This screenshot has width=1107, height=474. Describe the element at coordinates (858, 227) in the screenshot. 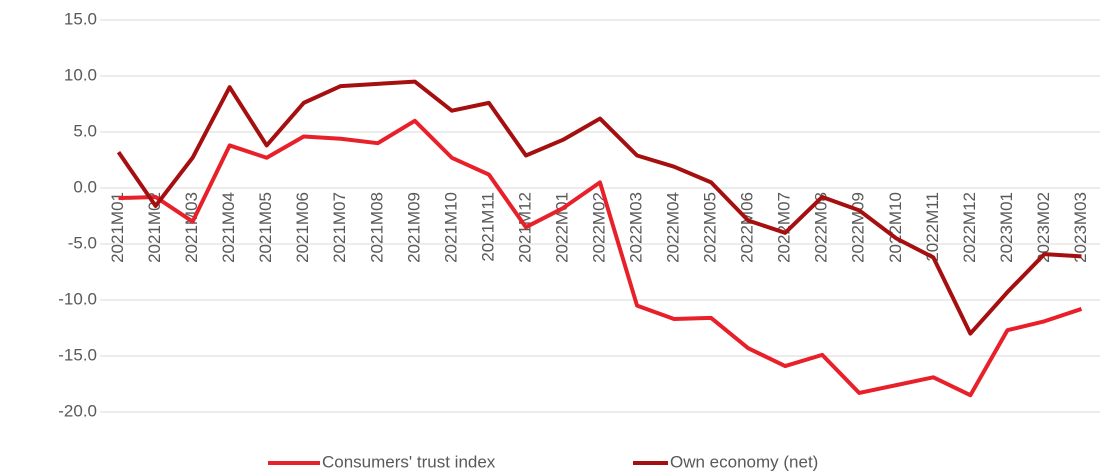

I see `x-tick-label: 2022M09` at that location.